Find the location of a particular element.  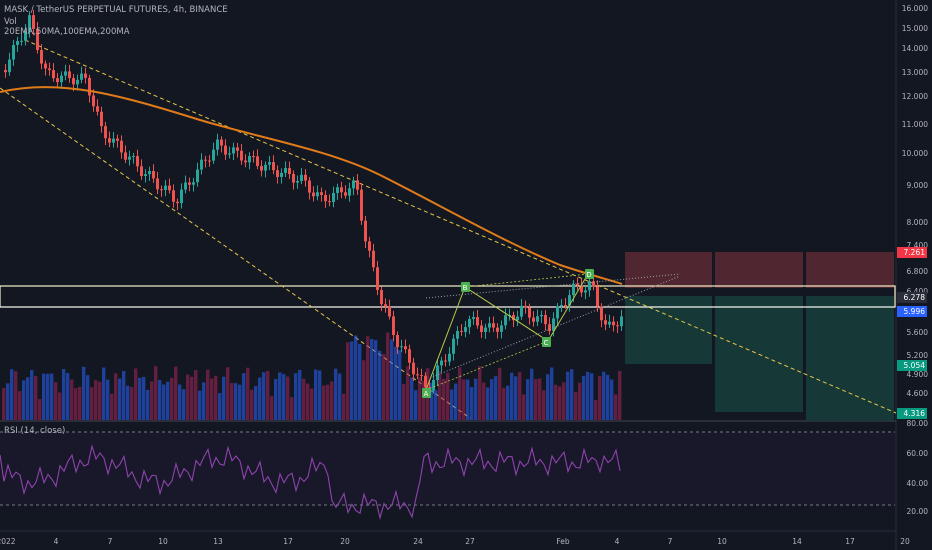

price-axis-tick: 15.000 is located at coordinates (915, 28).